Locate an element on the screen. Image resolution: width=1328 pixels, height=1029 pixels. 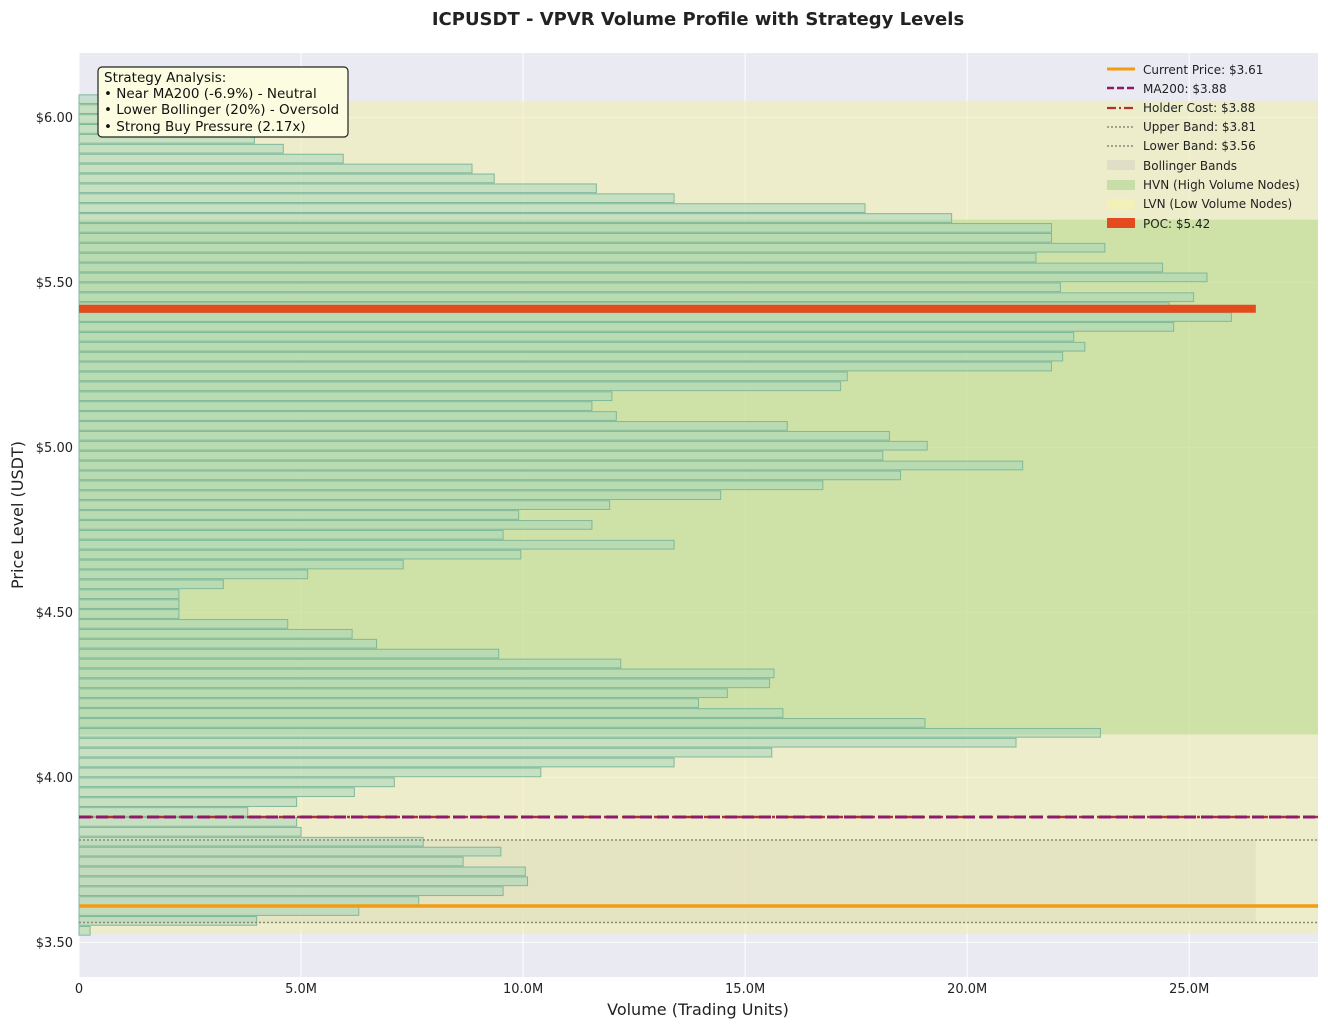
legend-label-ma200: MA200: $3.88 is located at coordinates (1185, 89).